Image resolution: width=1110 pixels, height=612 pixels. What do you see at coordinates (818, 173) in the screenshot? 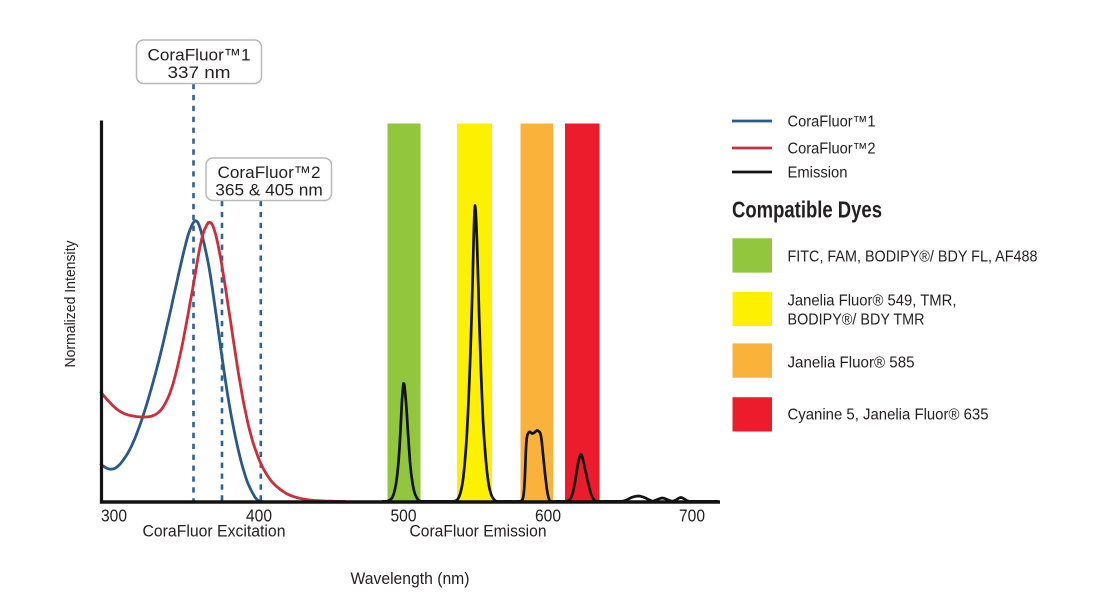
I see `svg-text: Emission` at bounding box center [818, 173].